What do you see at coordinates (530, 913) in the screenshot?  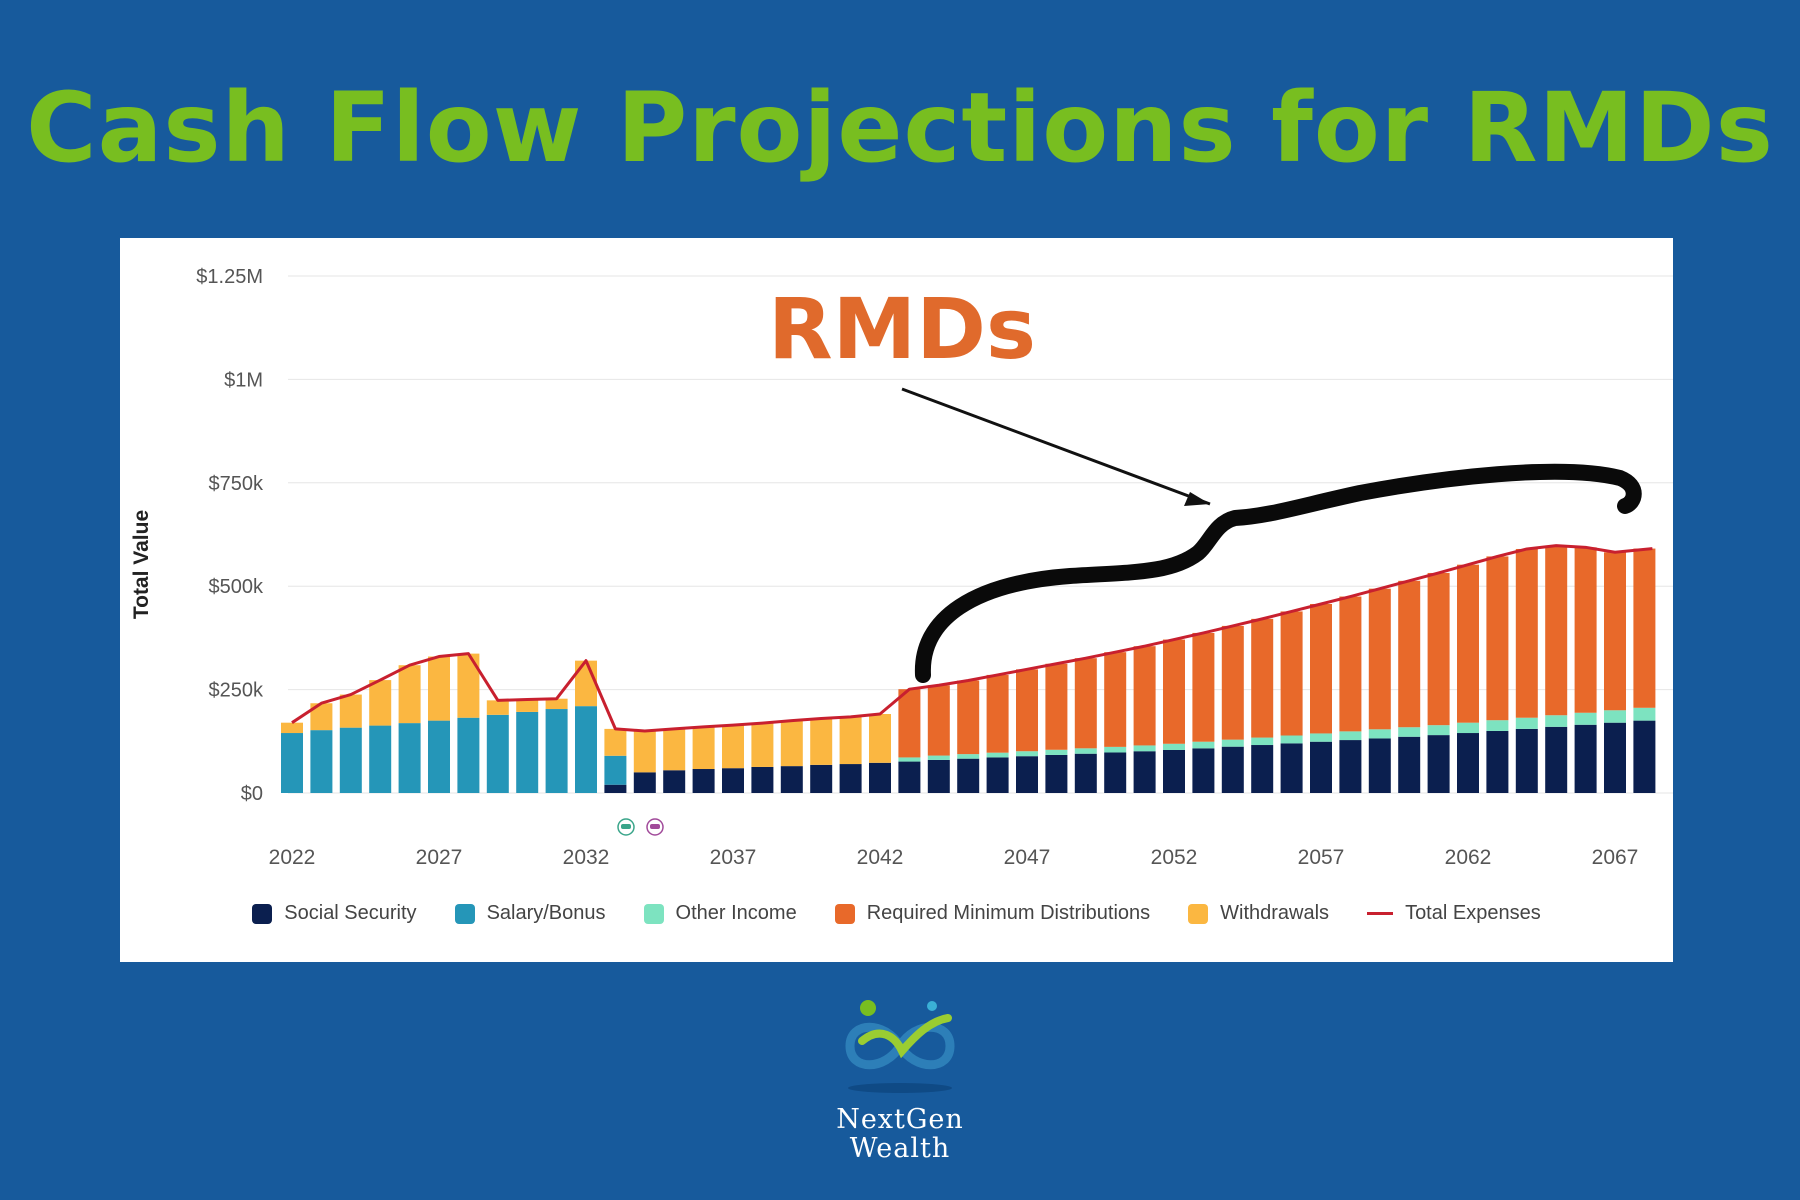 I see `legend-item-salary-bonus: Salary/Bonus` at bounding box center [530, 913].